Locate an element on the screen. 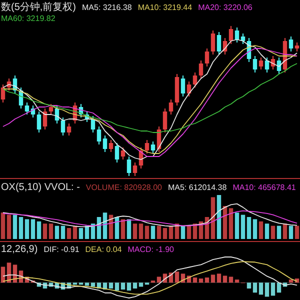 This screenshot has width=300, height=300. series-label: MA5: 612014.38 is located at coordinates (198, 187).